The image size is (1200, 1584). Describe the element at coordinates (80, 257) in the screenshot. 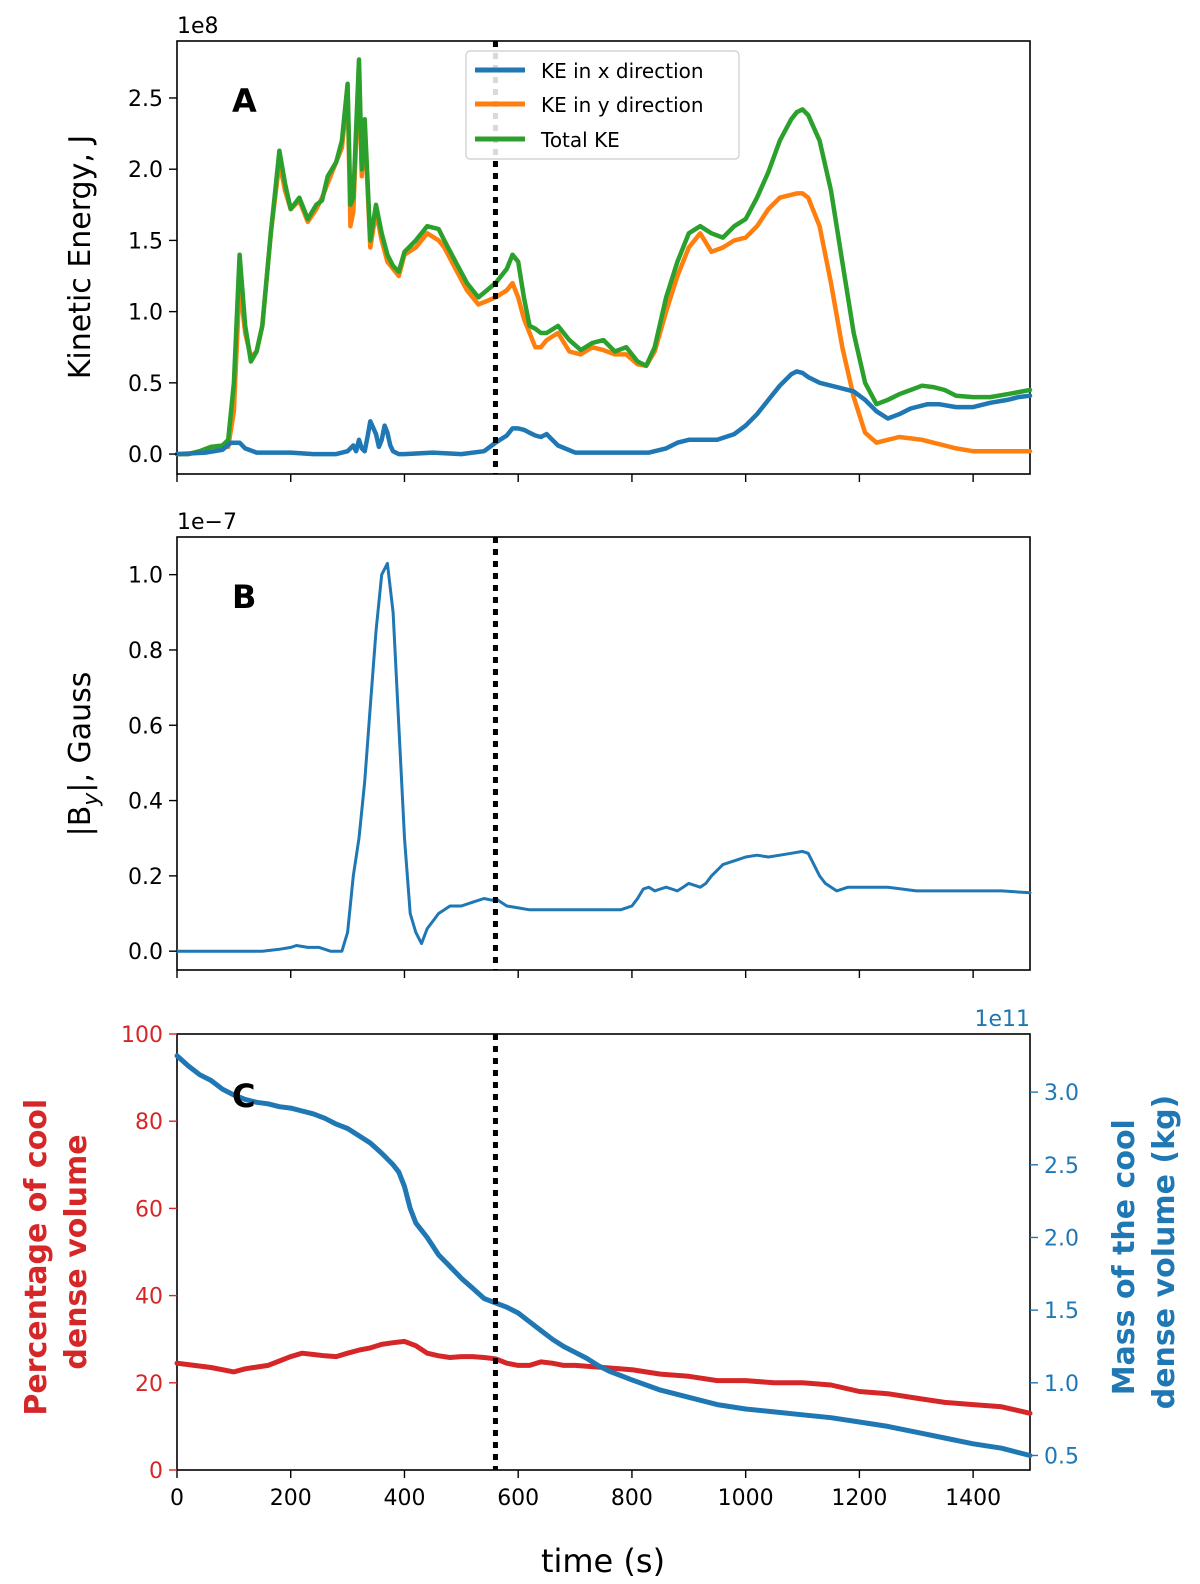

I see `panel-a-ylabel: Kinetic Energy, J` at that location.